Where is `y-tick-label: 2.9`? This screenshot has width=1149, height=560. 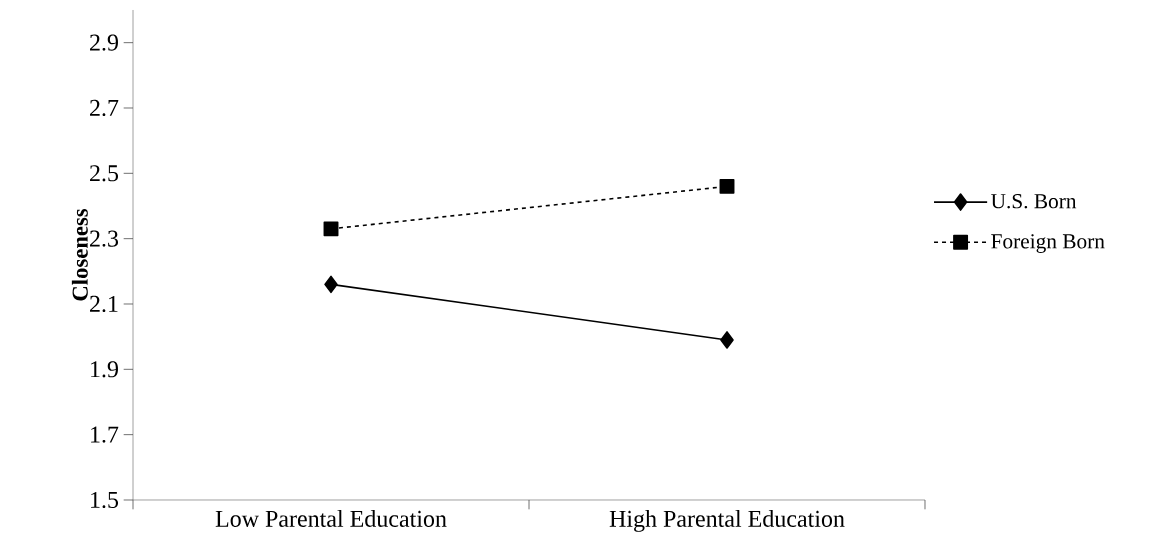 y-tick-label: 2.9 is located at coordinates (104, 42).